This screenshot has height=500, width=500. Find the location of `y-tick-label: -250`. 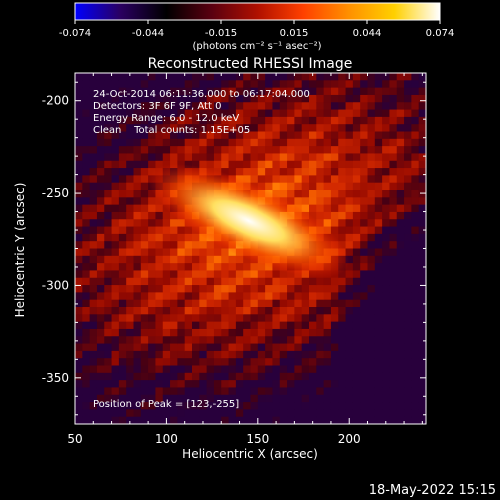

y-tick-label: -250 is located at coordinates (55, 193).